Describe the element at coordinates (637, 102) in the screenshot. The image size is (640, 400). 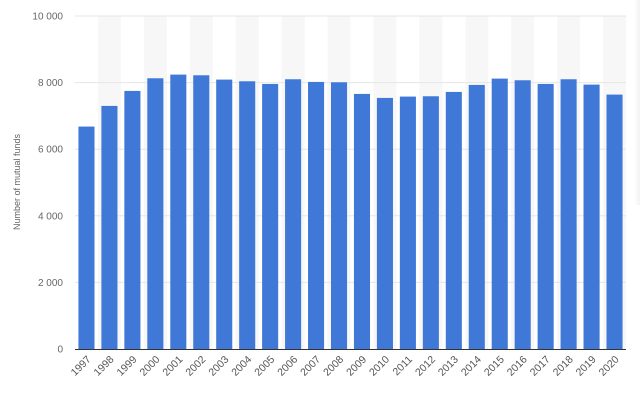
I see `right-edge-shadow` at that location.